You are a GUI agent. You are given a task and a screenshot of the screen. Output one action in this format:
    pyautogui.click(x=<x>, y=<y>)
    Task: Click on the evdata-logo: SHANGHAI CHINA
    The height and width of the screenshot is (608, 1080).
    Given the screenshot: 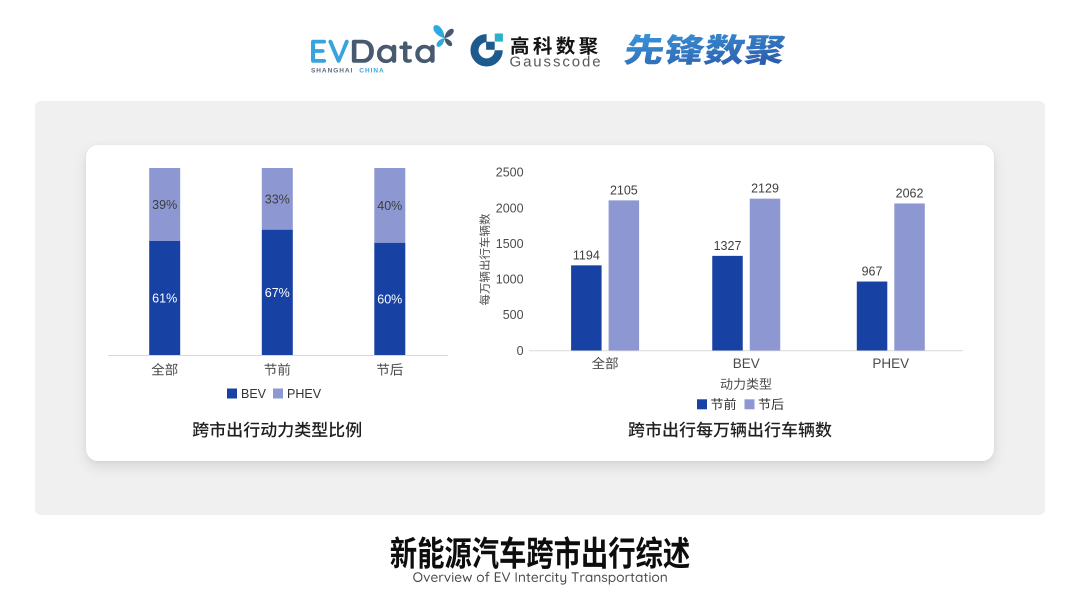 What is the action you would take?
    pyautogui.click(x=382, y=49)
    